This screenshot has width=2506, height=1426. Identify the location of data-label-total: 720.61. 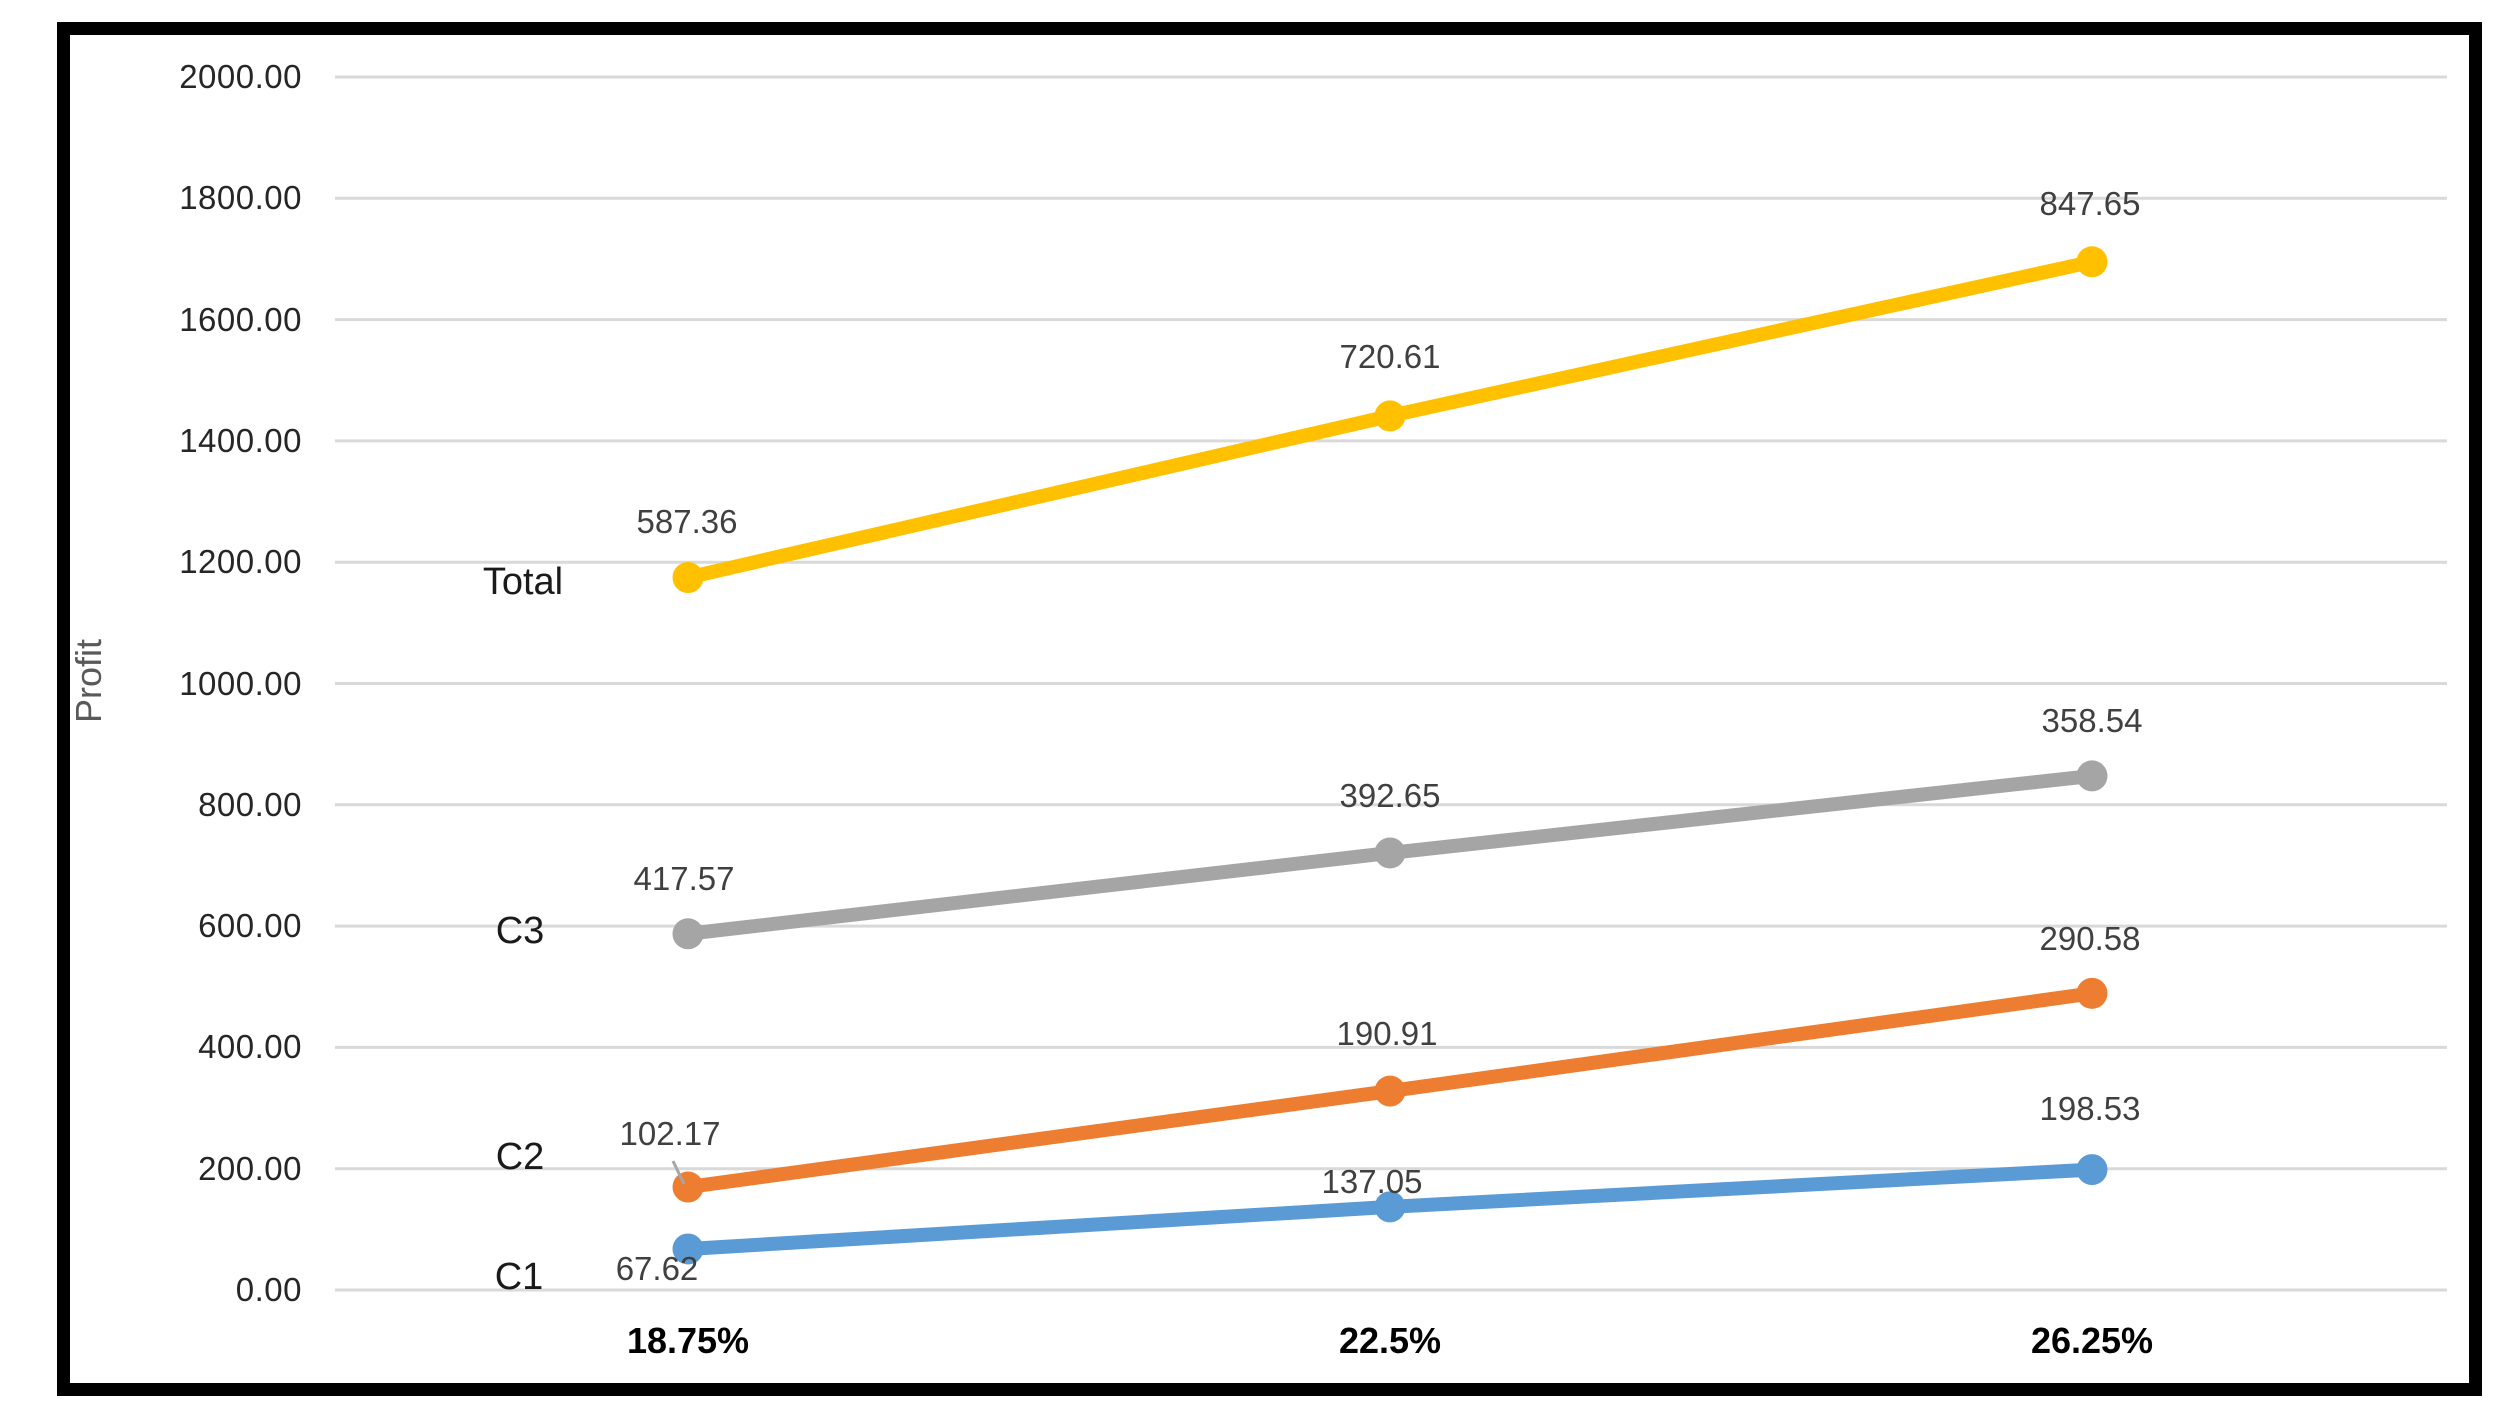
(1390, 356).